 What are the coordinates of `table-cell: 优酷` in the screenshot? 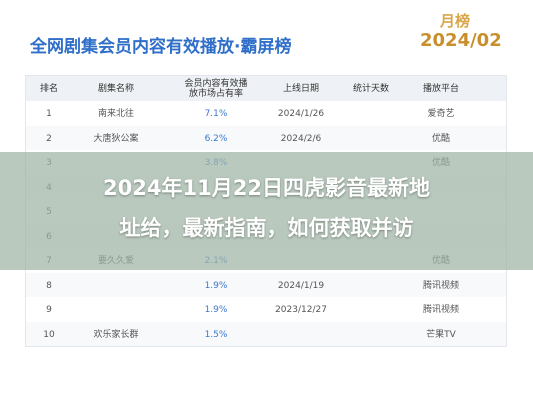 It's located at (441, 138).